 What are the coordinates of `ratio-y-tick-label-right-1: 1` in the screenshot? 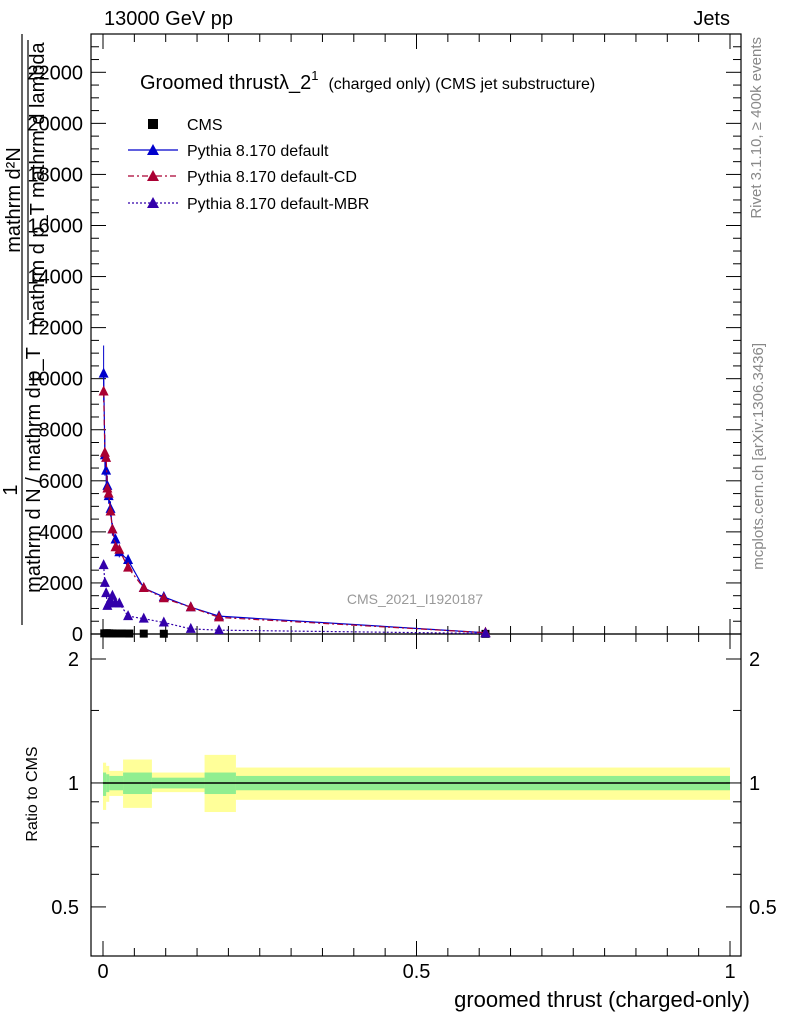 It's located at (754, 784).